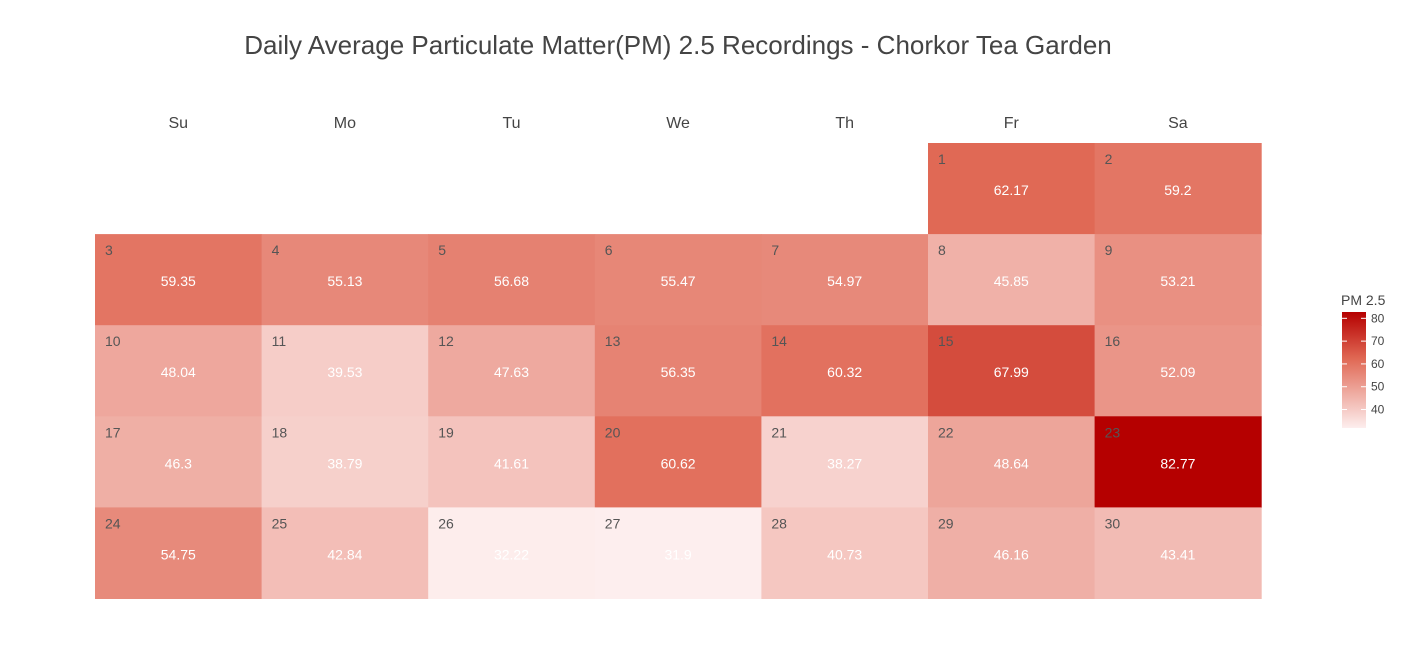  I want to click on day-number: 1, so click(942, 159).